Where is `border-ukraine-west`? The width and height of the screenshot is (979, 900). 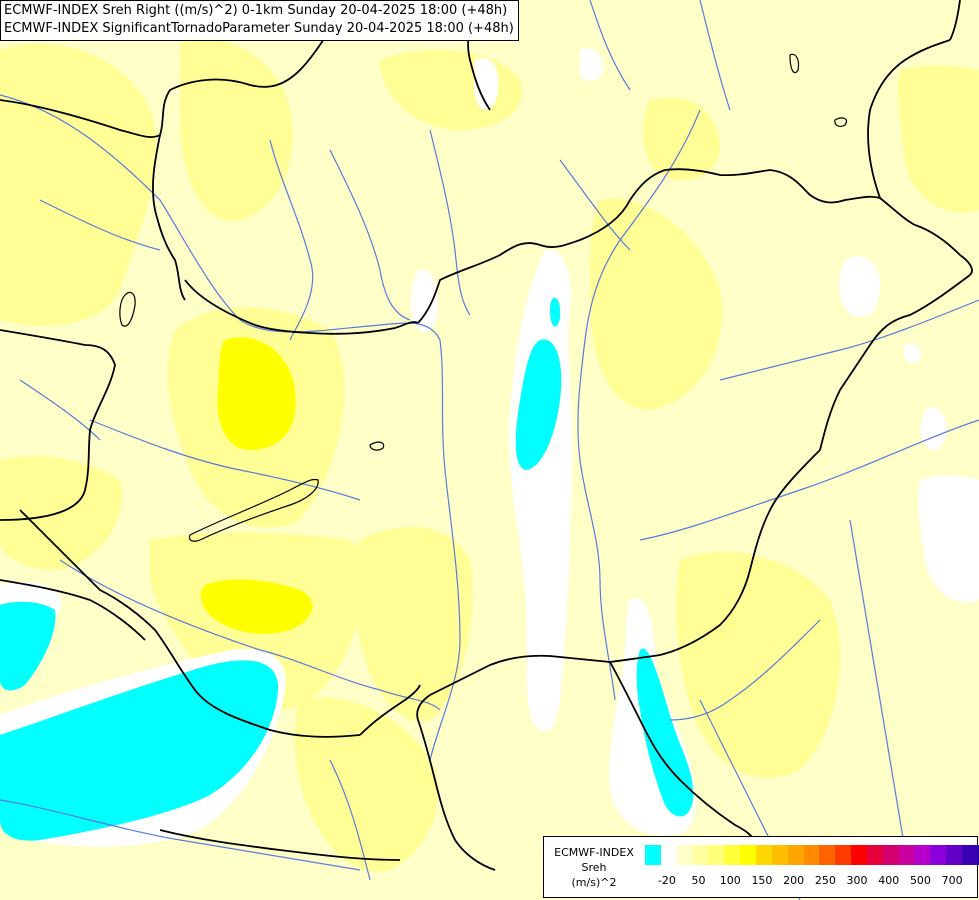 border-ukraine-west is located at coordinates (926, 236).